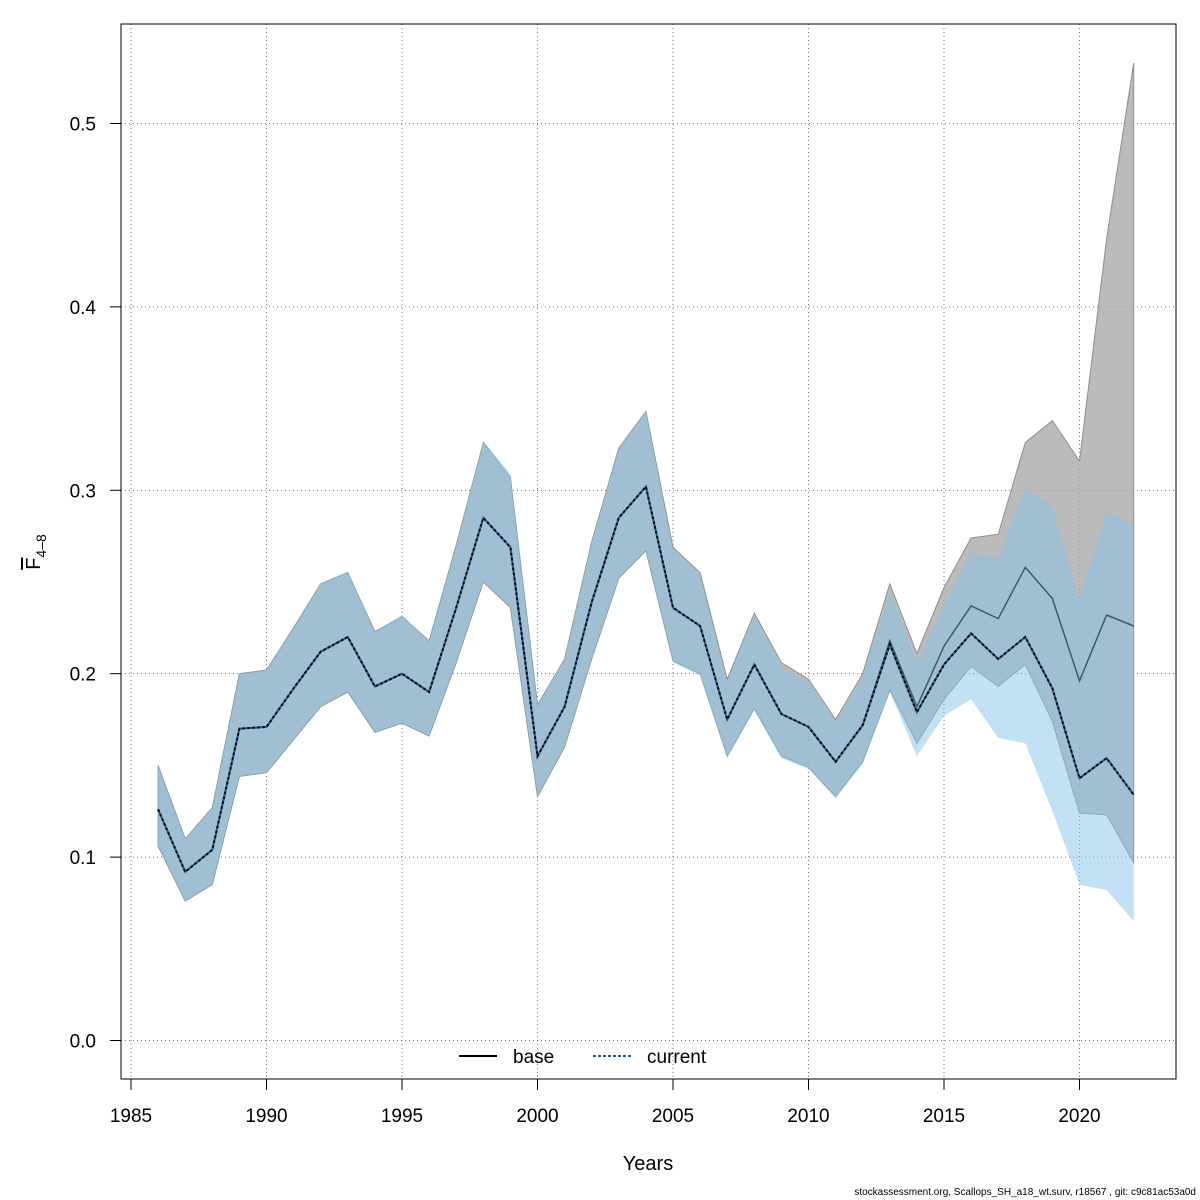  What do you see at coordinates (83, 491) in the screenshot?
I see `y-tick-label: 0.3` at bounding box center [83, 491].